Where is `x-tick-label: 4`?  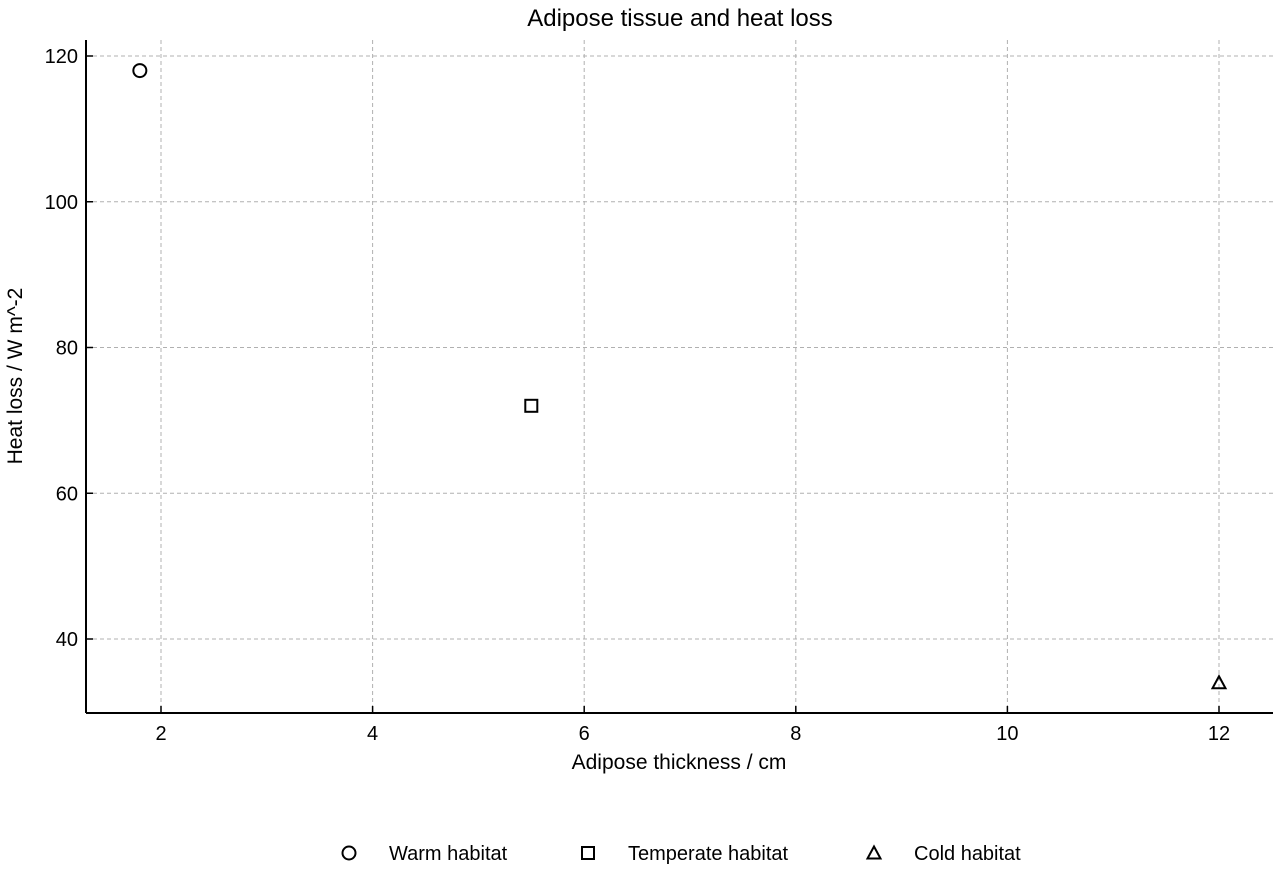
x-tick-label: 4 is located at coordinates (372, 734).